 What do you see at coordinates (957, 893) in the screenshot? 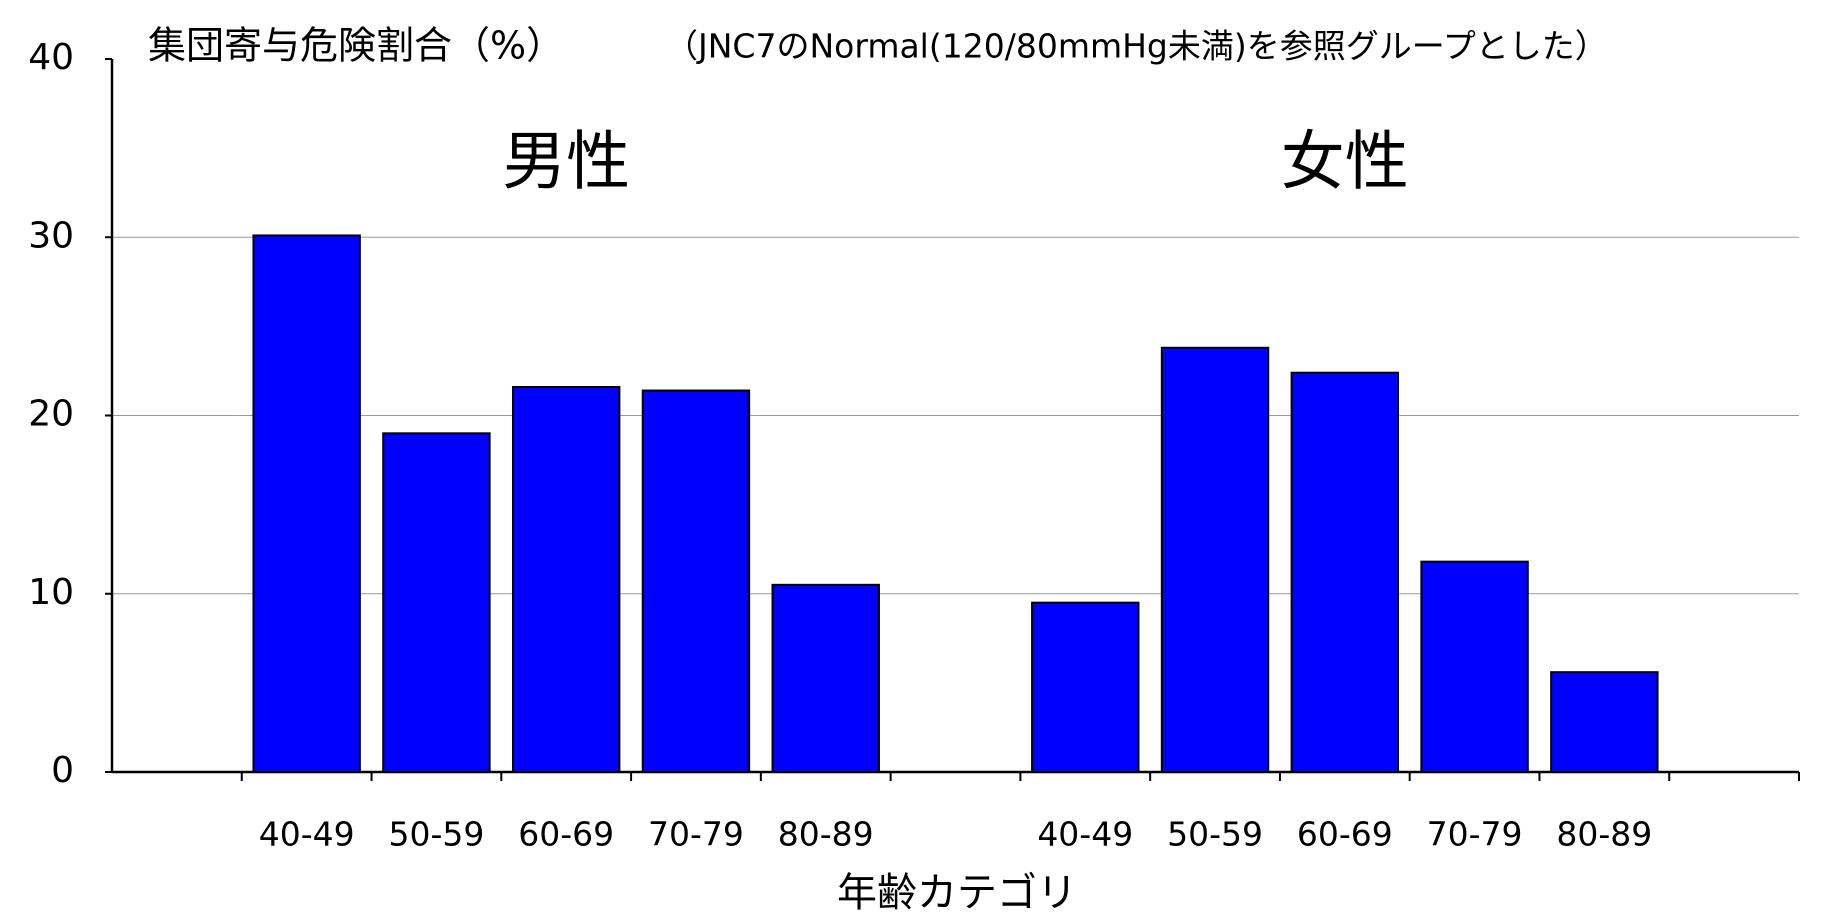
I see `x-axis-label: 年齢カテゴリ` at bounding box center [957, 893].